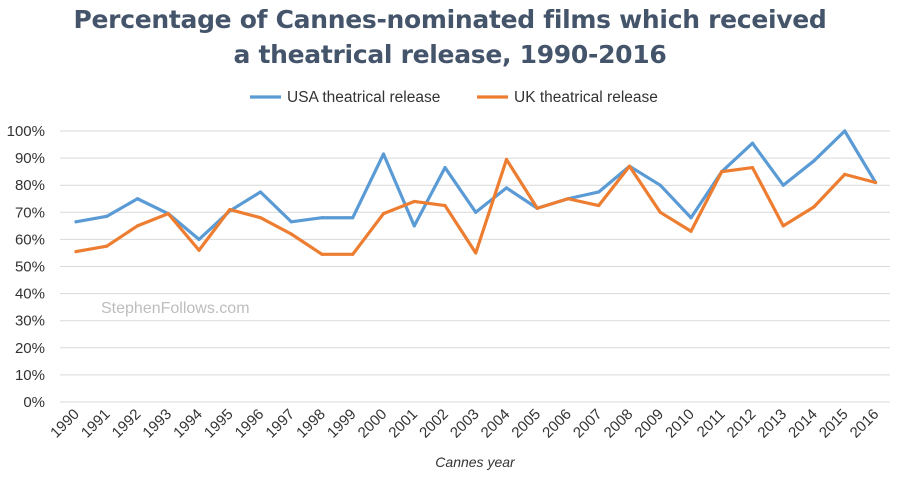 The width and height of the screenshot is (900, 478). What do you see at coordinates (557, 424) in the screenshot?
I see `x-tick-label: 2006` at bounding box center [557, 424].